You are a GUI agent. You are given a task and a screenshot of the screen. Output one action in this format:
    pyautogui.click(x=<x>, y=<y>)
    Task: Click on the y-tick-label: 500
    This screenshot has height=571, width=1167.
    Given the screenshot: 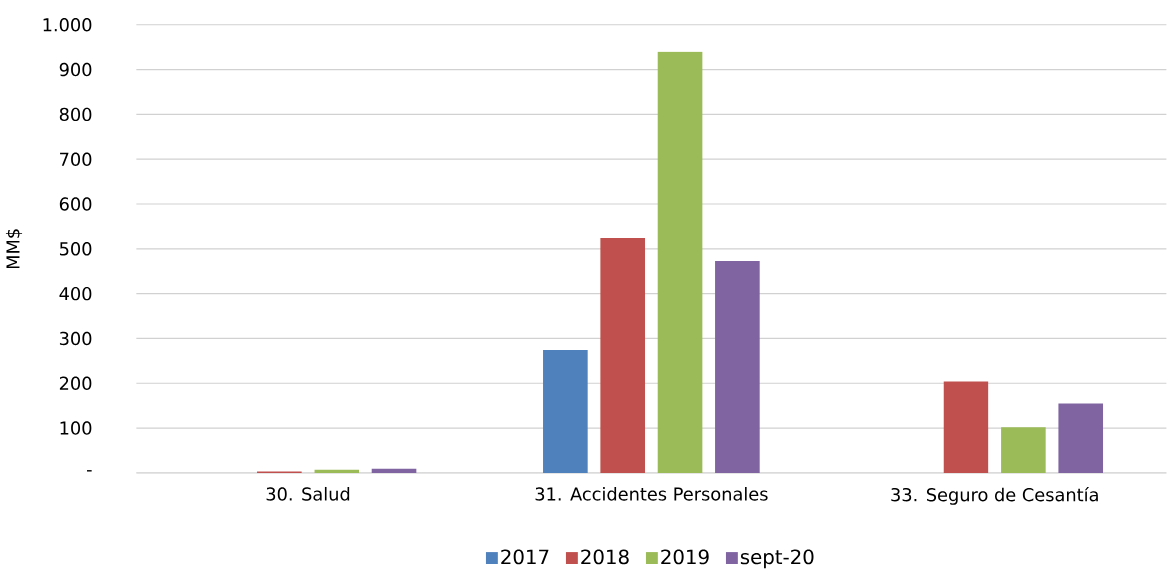 What is the action you would take?
    pyautogui.click(x=75, y=249)
    